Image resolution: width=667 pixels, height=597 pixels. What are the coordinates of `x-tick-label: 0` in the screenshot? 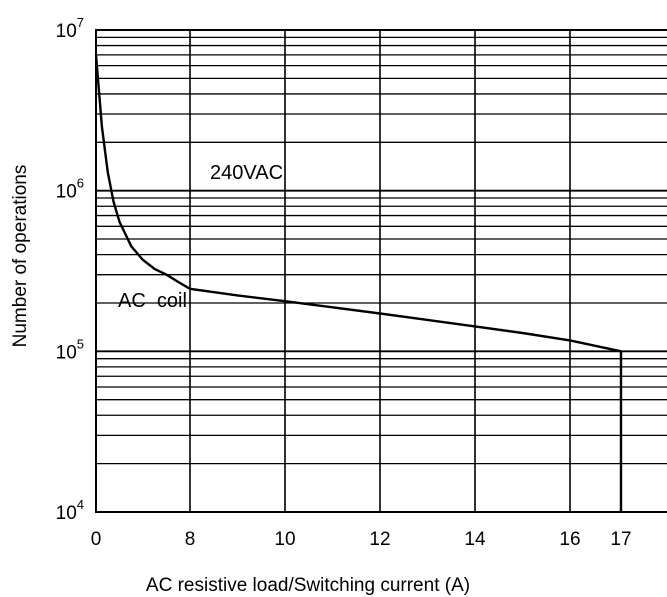 It's located at (96, 539).